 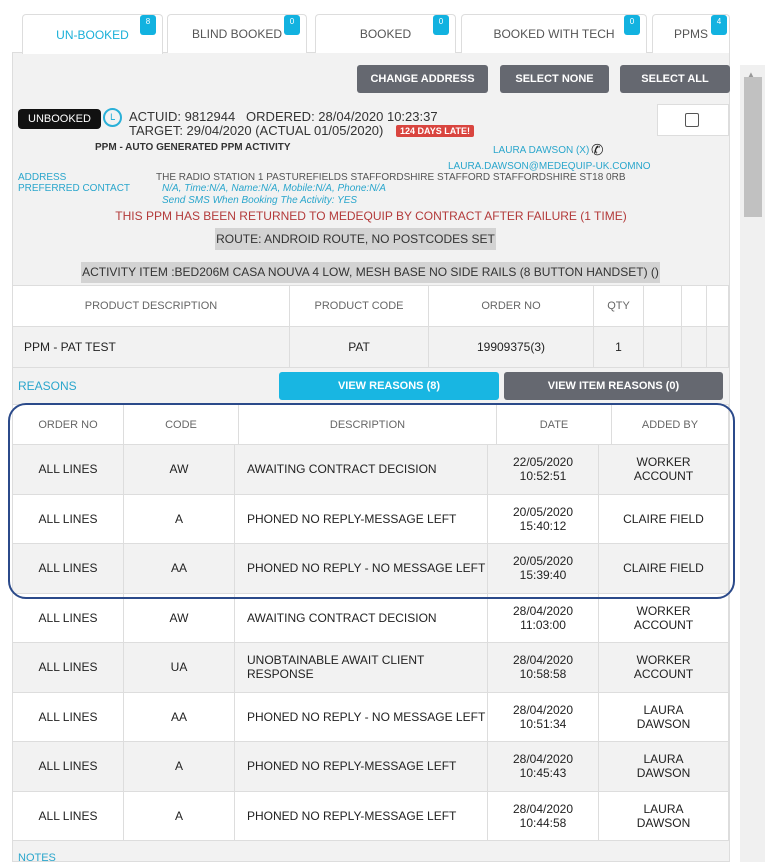 I want to click on status-badge: UNBOOKED, so click(x=59, y=119).